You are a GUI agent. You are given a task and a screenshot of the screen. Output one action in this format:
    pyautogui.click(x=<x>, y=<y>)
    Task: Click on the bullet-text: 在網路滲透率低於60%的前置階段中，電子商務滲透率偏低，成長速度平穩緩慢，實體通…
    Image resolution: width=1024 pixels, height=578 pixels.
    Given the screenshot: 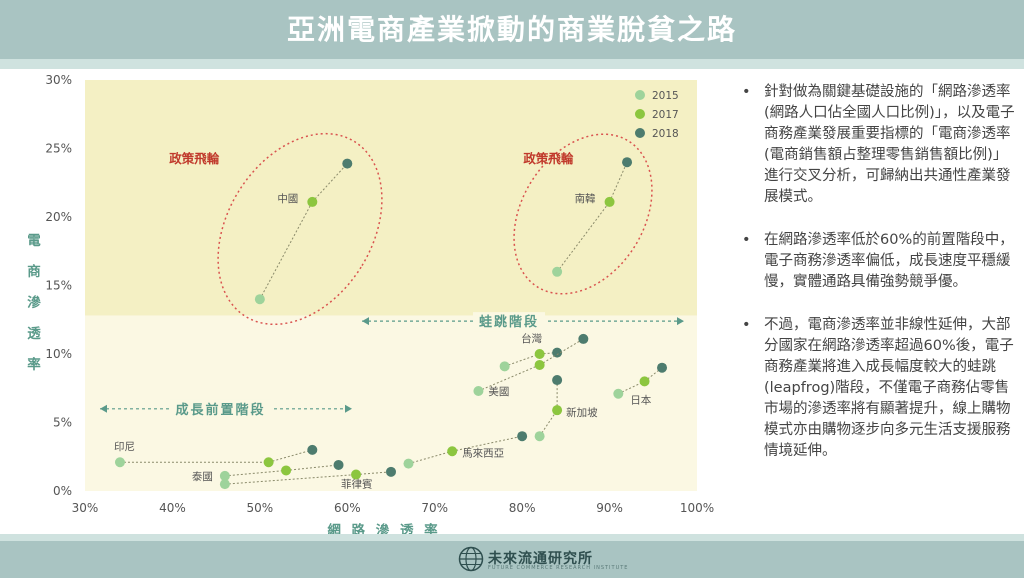 What is the action you would take?
    pyautogui.click(x=889, y=261)
    